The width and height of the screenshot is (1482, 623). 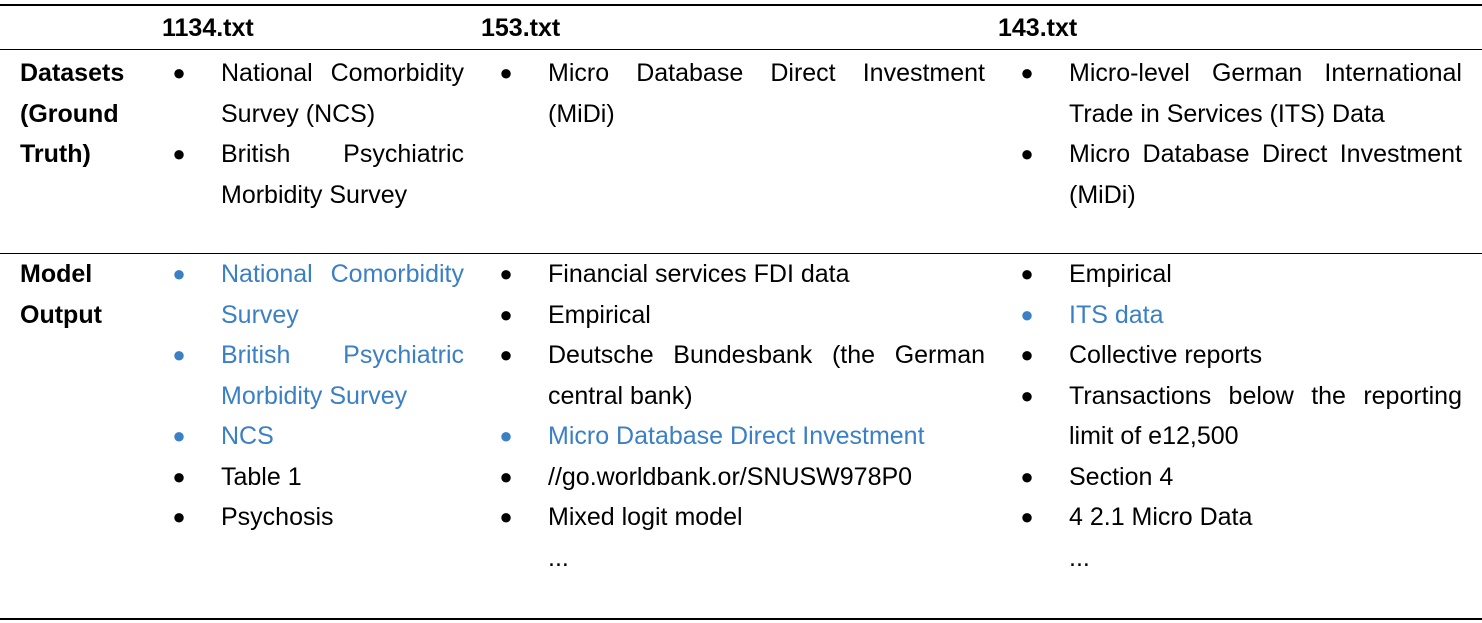 I want to click on list-item-text: Table 1, so click(x=261, y=476).